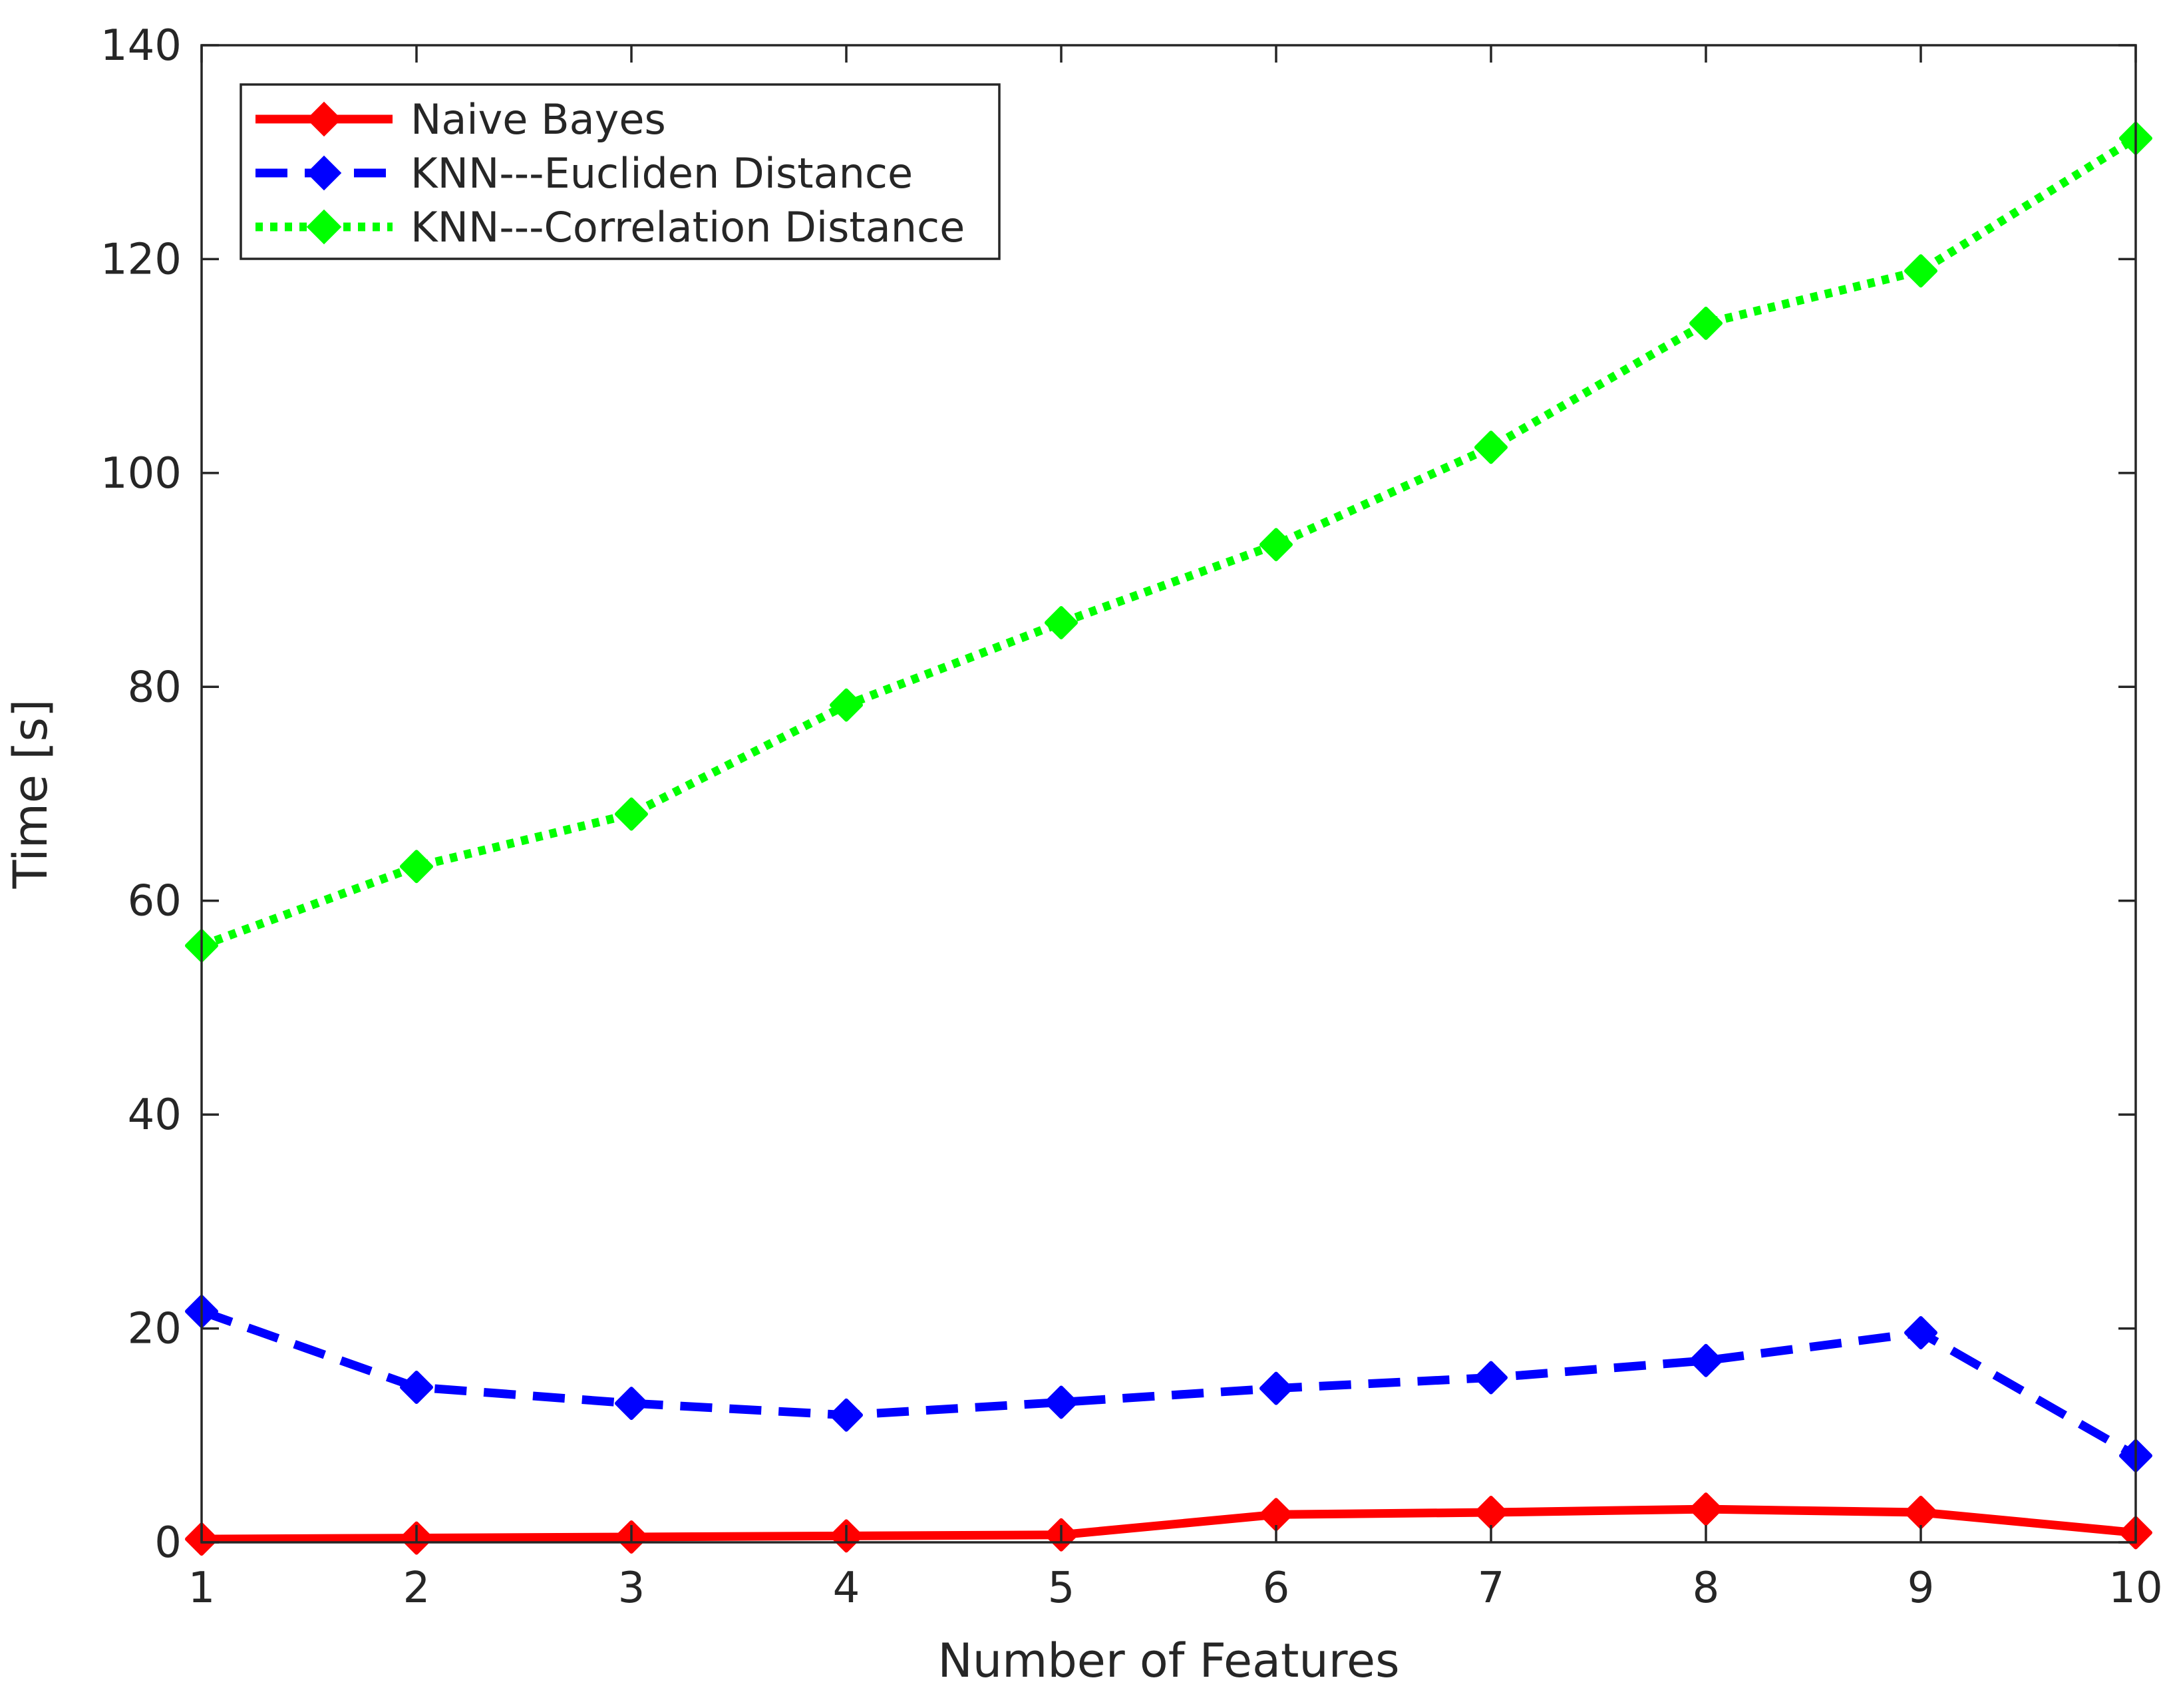  Describe the element at coordinates (1491, 1589) in the screenshot. I see `x-tick-label: 7` at that location.